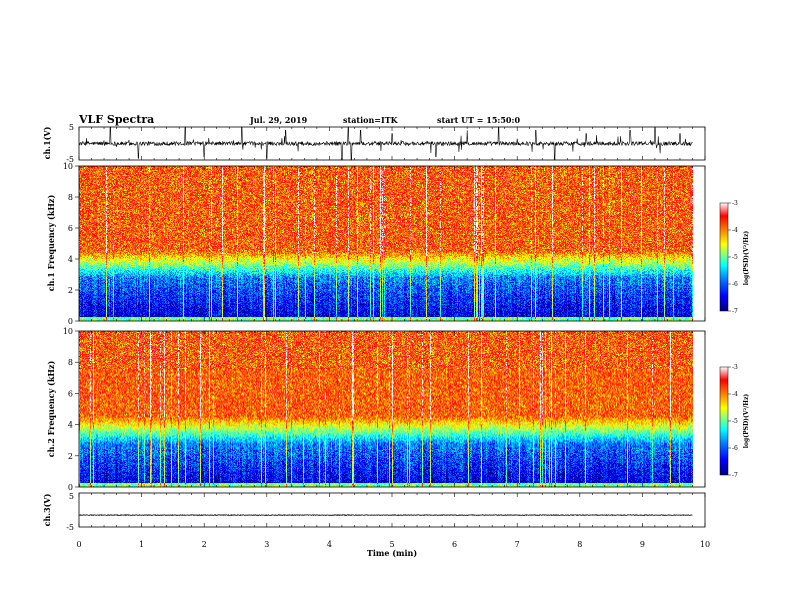 The image size is (792, 612). What do you see at coordinates (51, 409) in the screenshot?
I see `ch2-spec-ylabel: ch.2 Frequency (kHz)` at bounding box center [51, 409].